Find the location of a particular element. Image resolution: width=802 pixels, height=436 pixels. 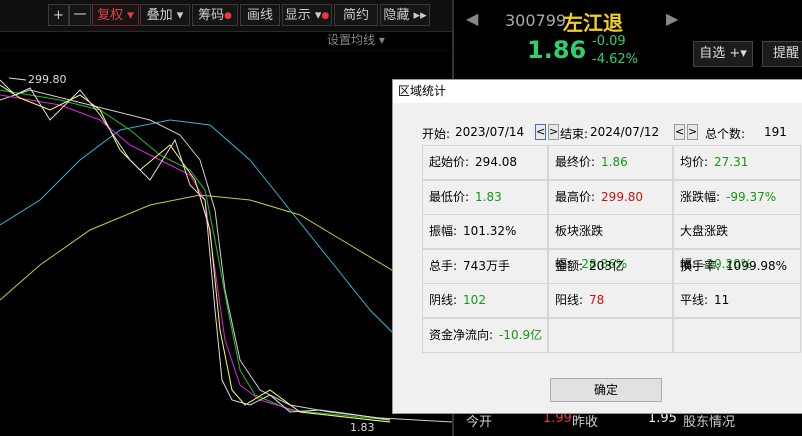

stat-cell: 均价: 27.31 is located at coordinates (737, 162).